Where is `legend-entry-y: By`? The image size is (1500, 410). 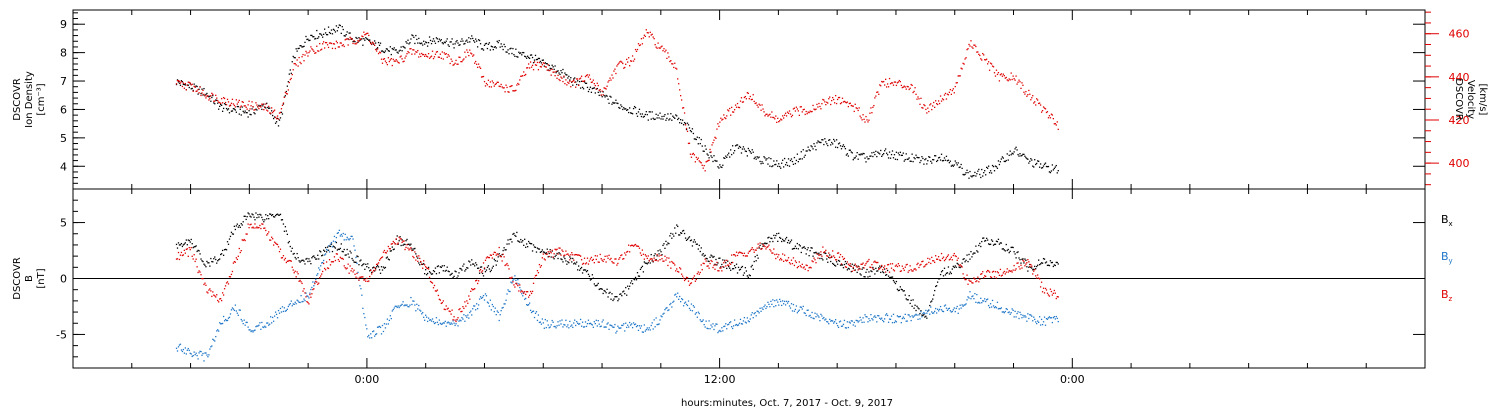 legend-entry-y: By is located at coordinates (1447, 257).